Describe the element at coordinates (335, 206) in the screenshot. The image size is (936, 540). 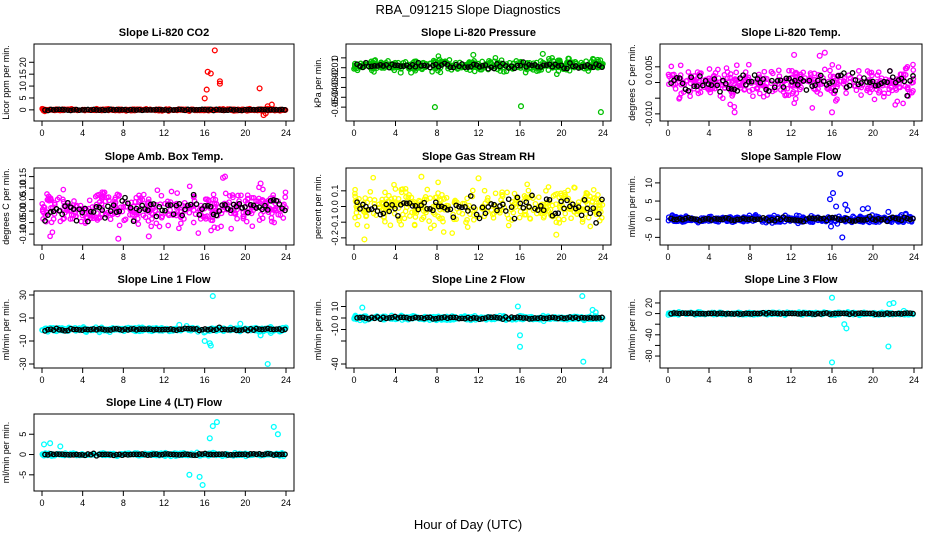
I see `y-tick-label: 0.0` at that location.